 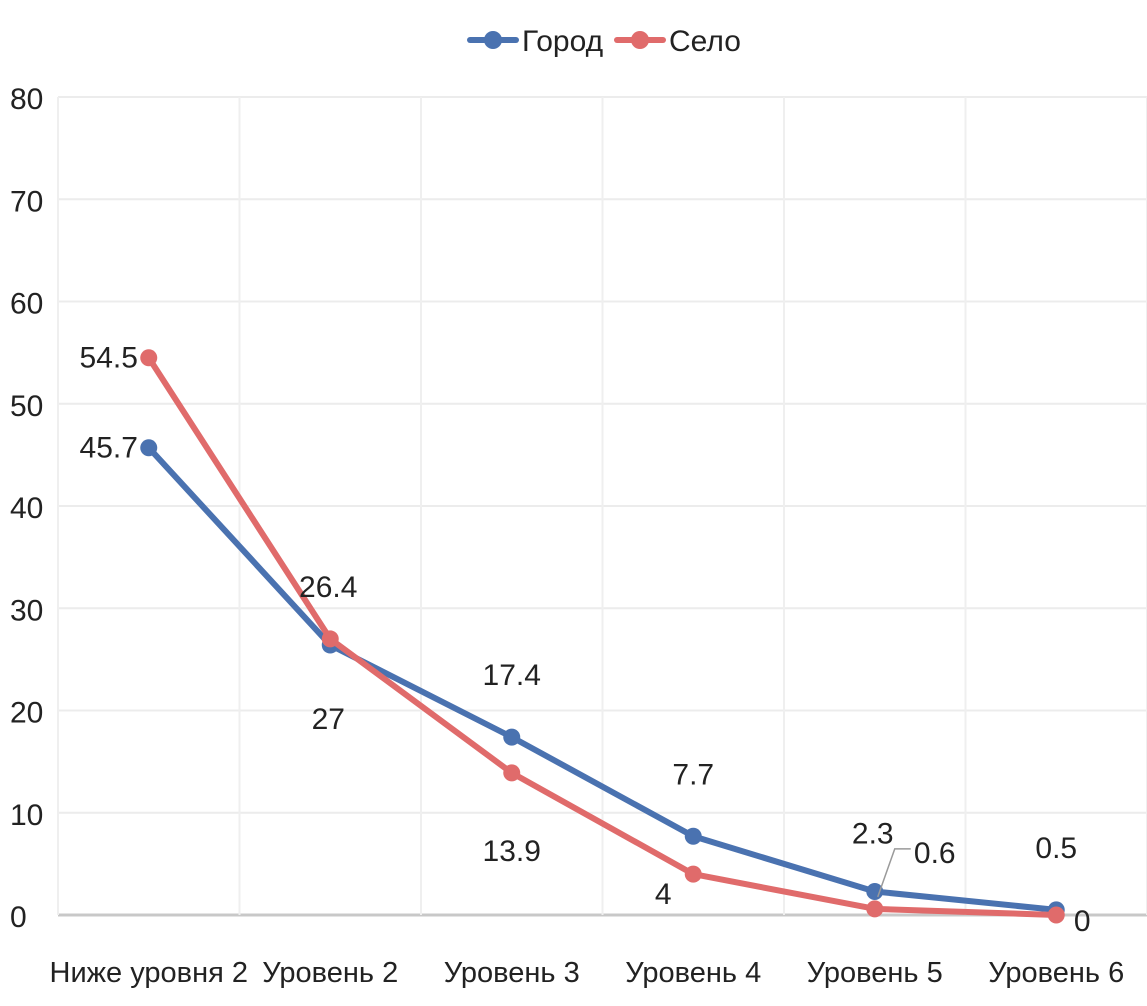 What do you see at coordinates (875, 973) in the screenshot?
I see `x-tick-label: Уровень 5` at bounding box center [875, 973].